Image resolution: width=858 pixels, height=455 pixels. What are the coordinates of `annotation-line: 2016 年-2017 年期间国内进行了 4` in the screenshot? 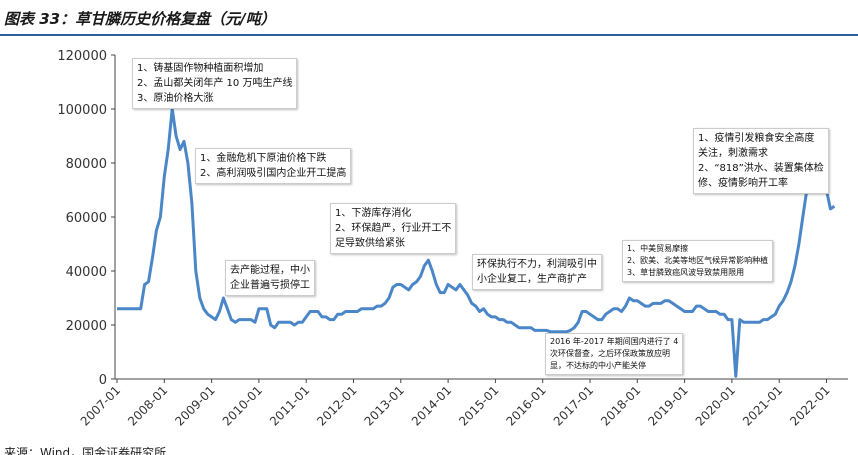 It's located at (614, 341).